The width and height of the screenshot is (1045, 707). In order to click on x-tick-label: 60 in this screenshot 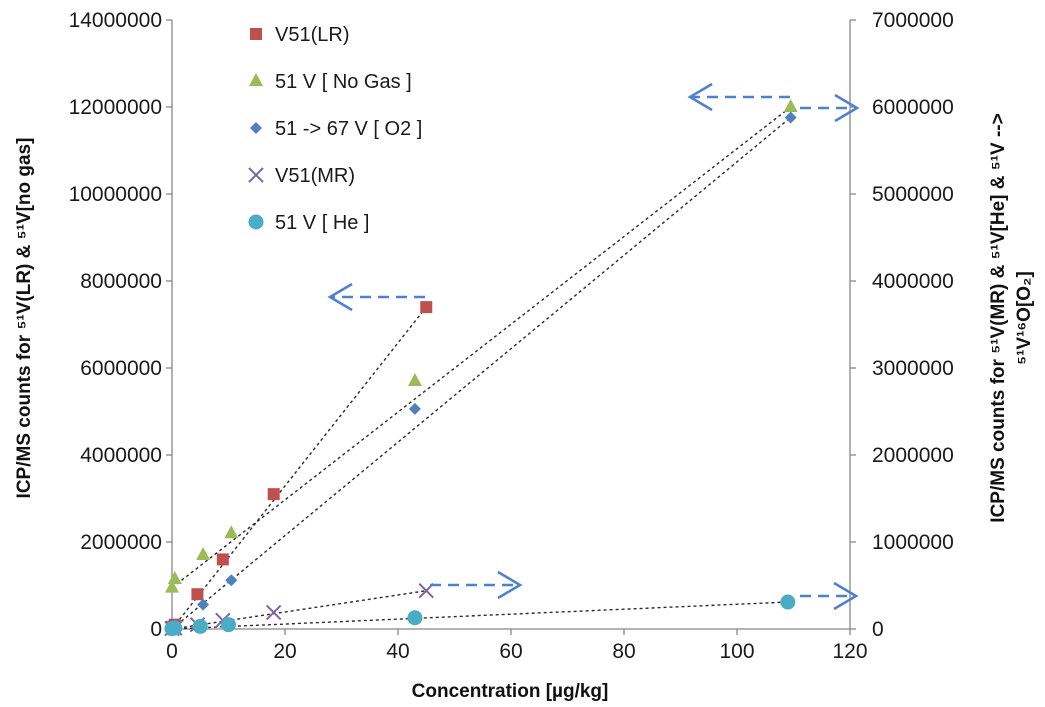, I will do `click(510, 651)`.